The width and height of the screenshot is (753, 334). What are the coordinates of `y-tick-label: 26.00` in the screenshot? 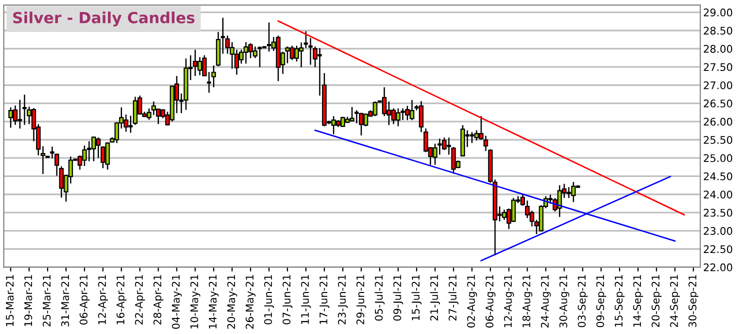 It's located at (718, 122).